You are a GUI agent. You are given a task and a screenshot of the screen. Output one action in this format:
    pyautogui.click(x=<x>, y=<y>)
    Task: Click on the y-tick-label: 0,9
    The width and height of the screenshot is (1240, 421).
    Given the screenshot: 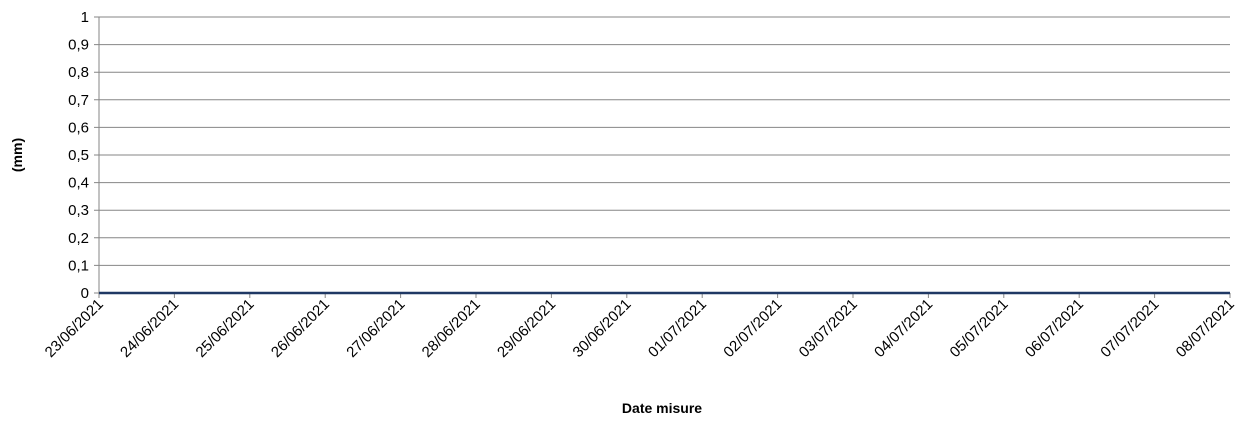 What is the action you would take?
    pyautogui.click(x=78, y=45)
    